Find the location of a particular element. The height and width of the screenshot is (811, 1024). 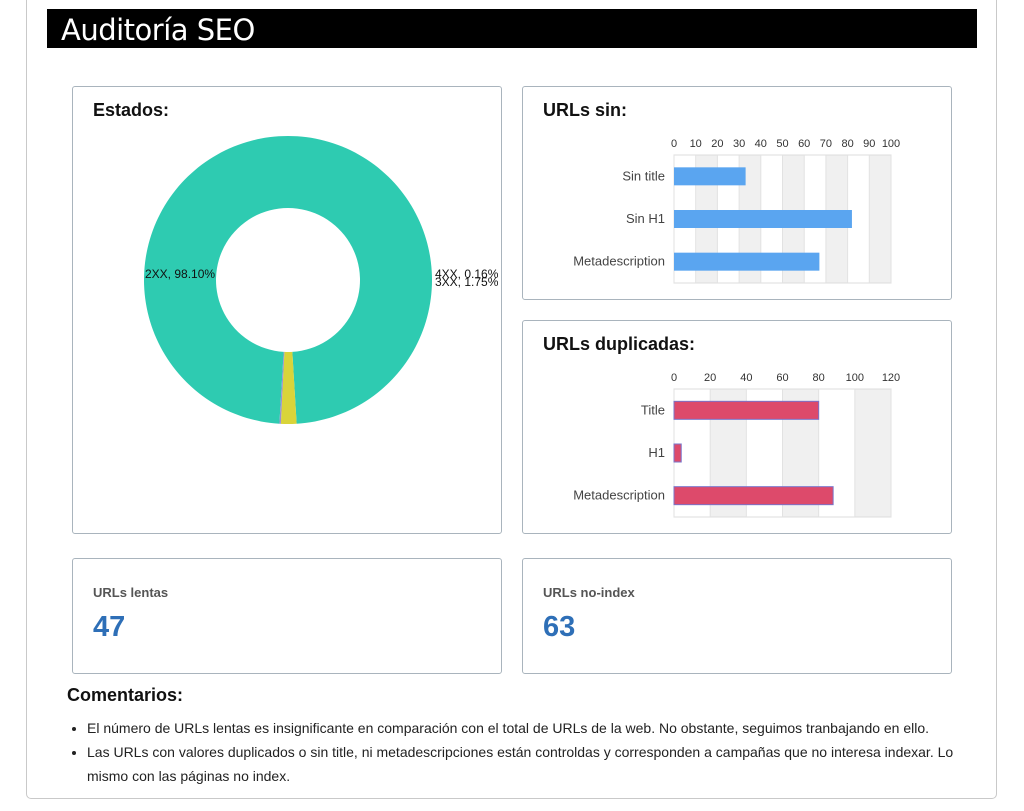

dup-tick-label: 120 is located at coordinates (891, 378).